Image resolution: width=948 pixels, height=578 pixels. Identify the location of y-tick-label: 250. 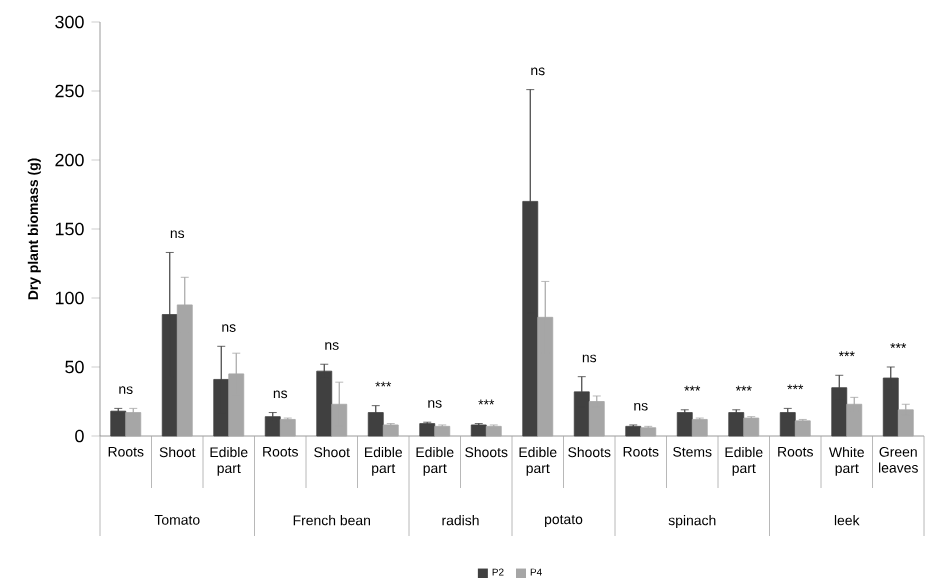
(69, 91).